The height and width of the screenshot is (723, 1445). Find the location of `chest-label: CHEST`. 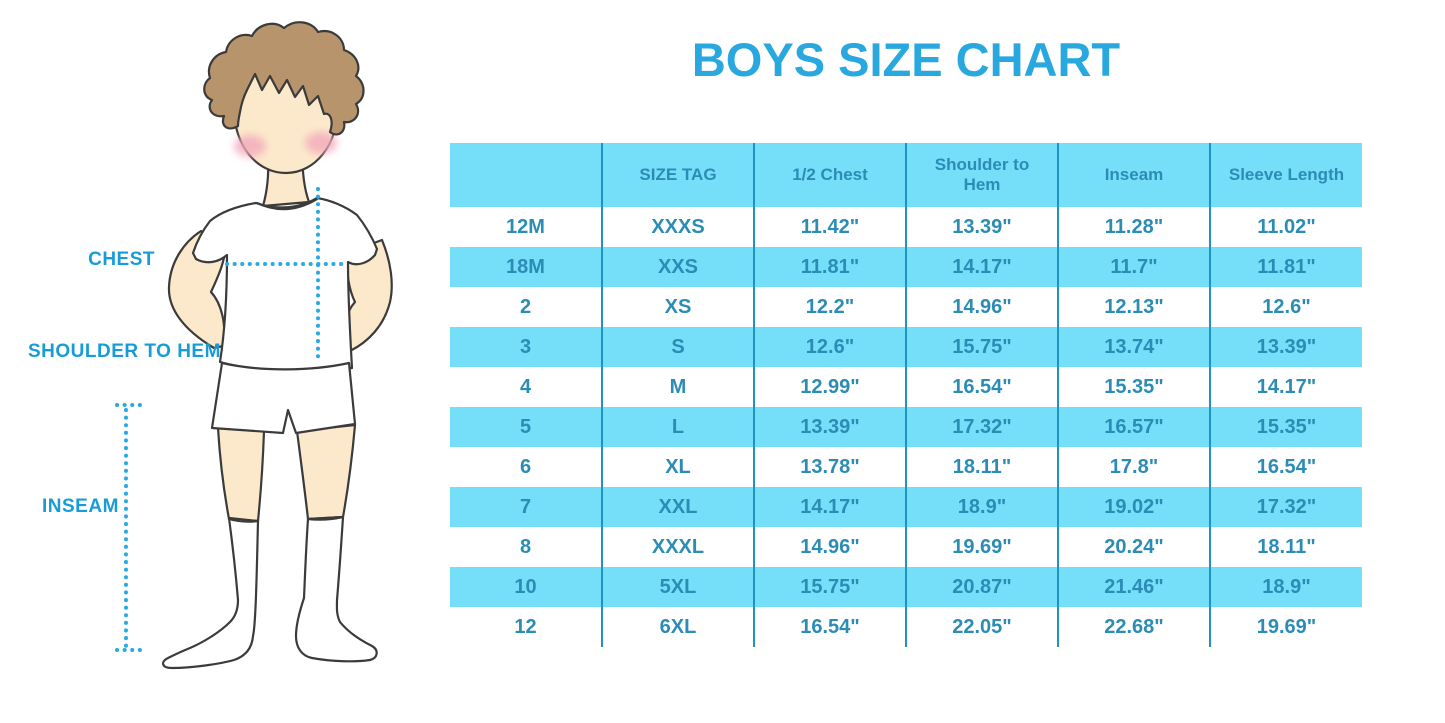

chest-label: CHEST is located at coordinates (121, 259).